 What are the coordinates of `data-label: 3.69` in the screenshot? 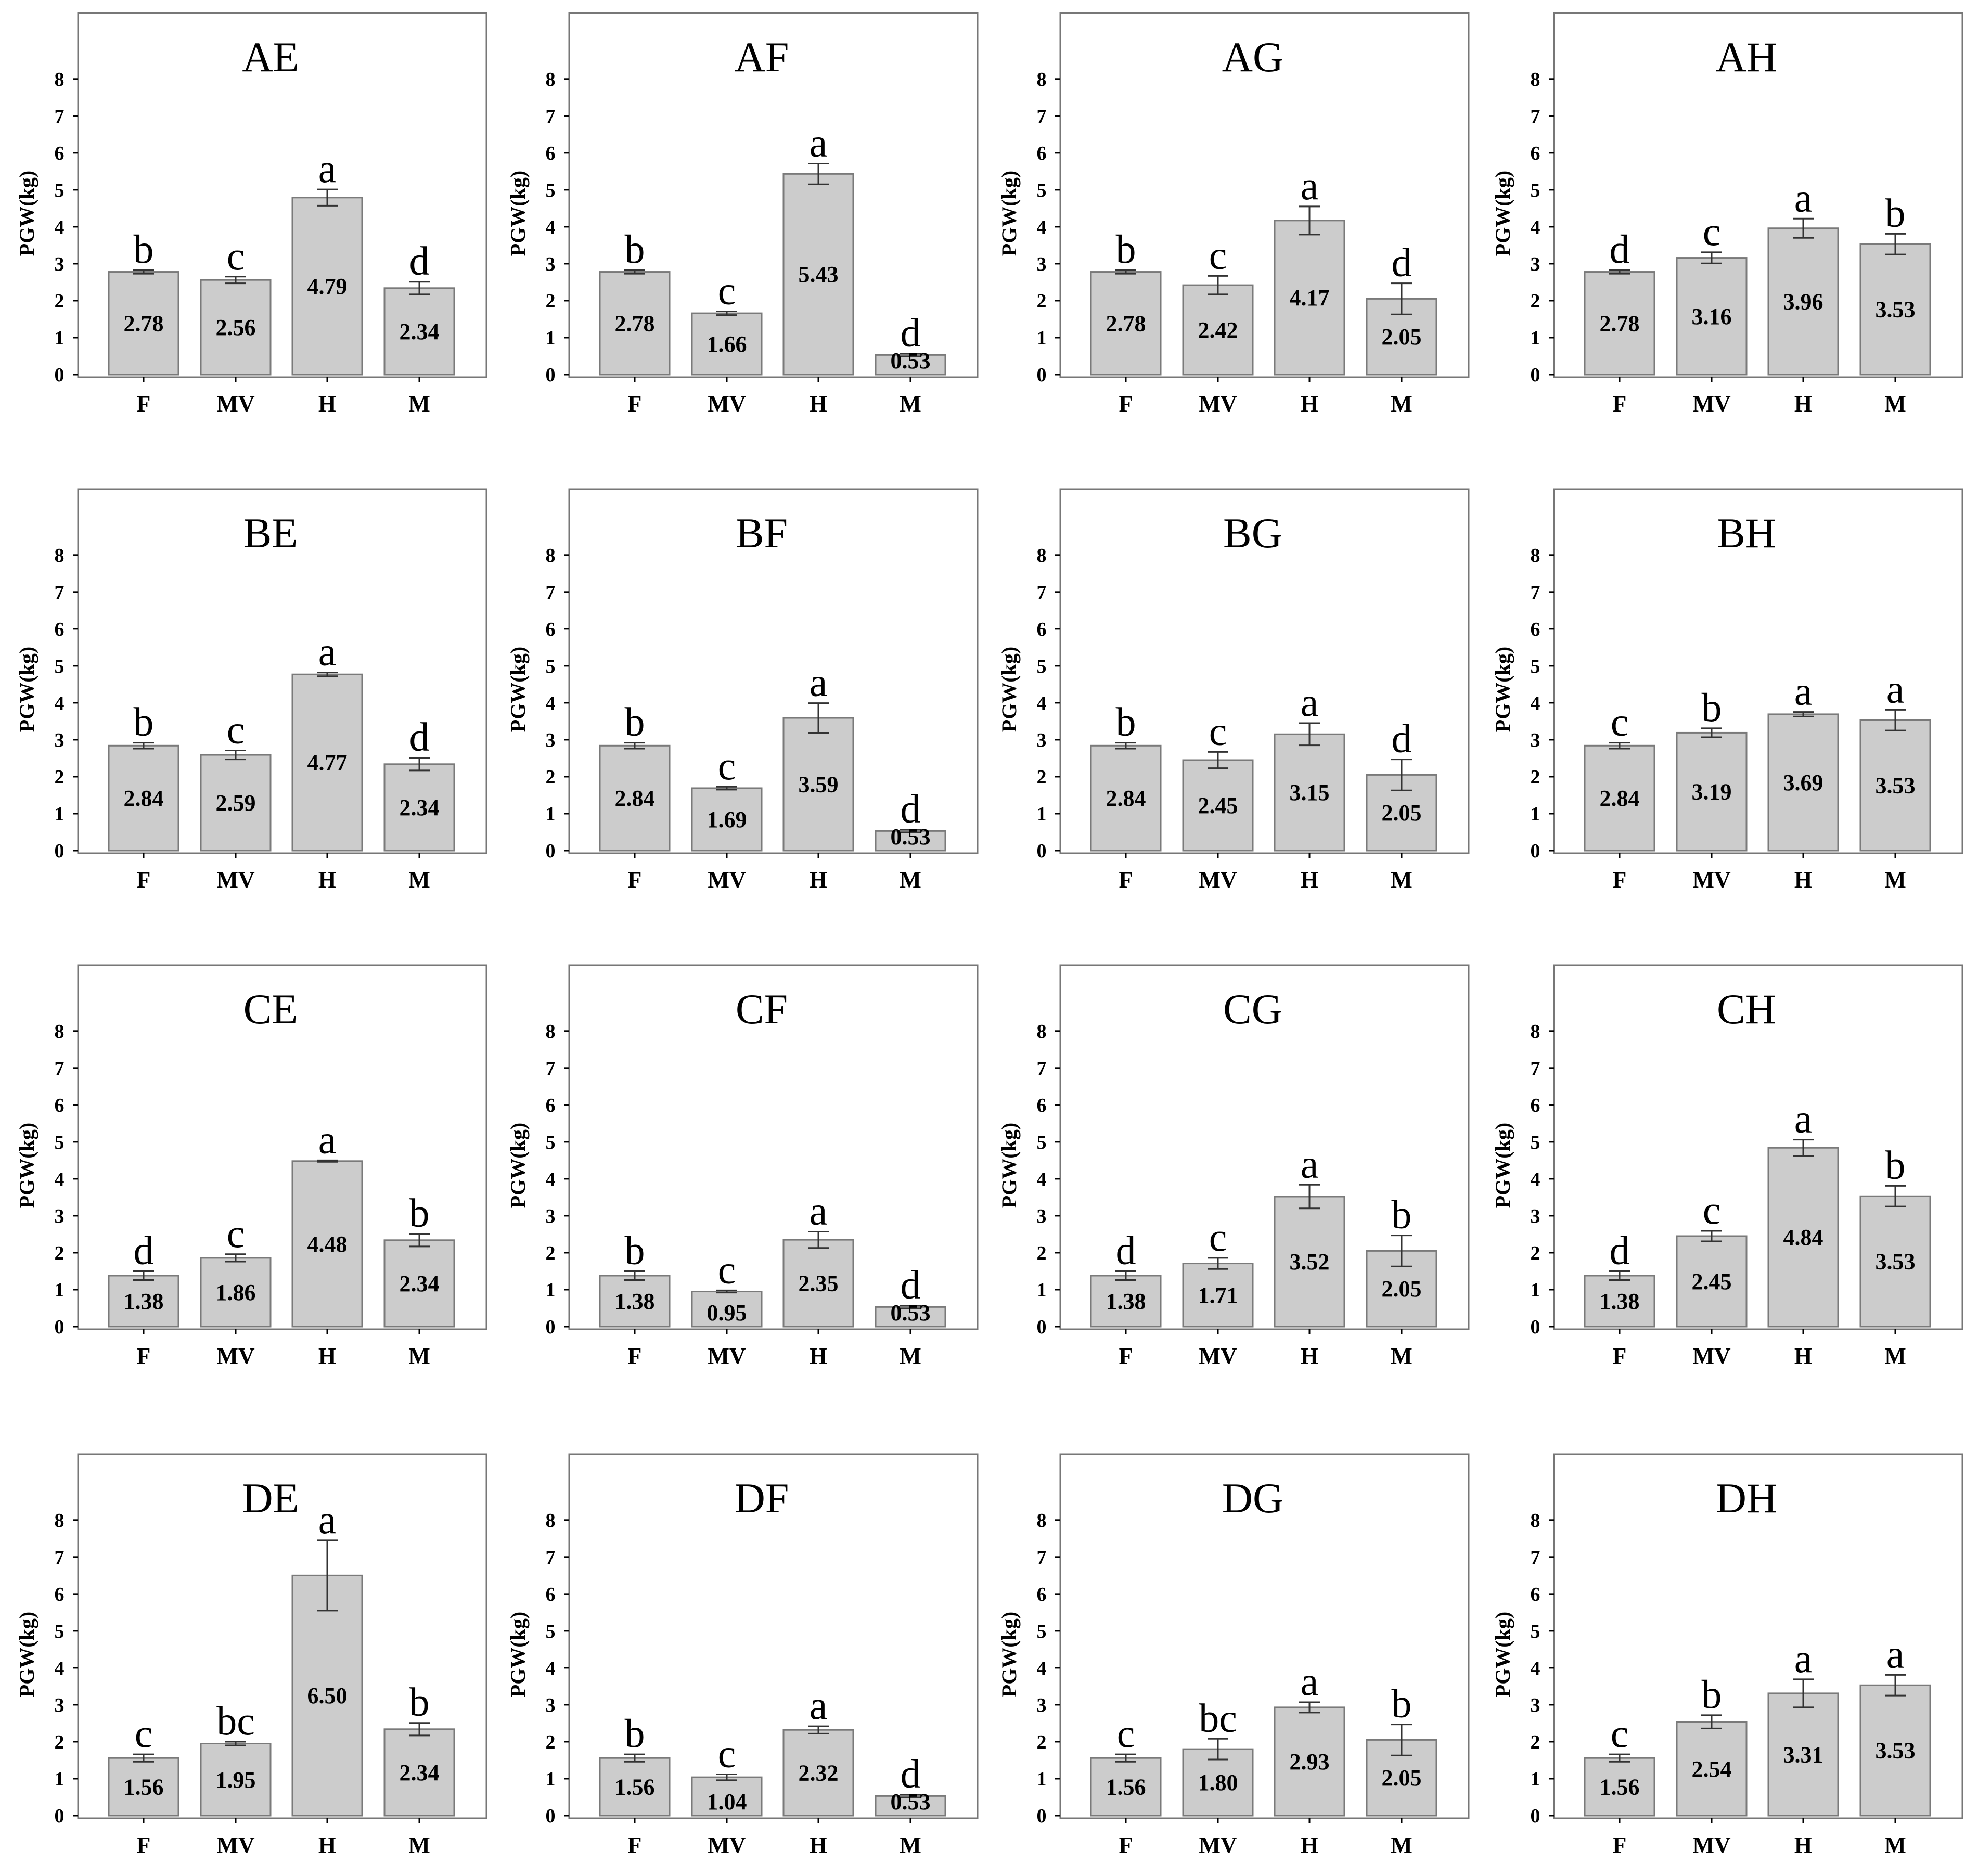 It's located at (1803, 782).